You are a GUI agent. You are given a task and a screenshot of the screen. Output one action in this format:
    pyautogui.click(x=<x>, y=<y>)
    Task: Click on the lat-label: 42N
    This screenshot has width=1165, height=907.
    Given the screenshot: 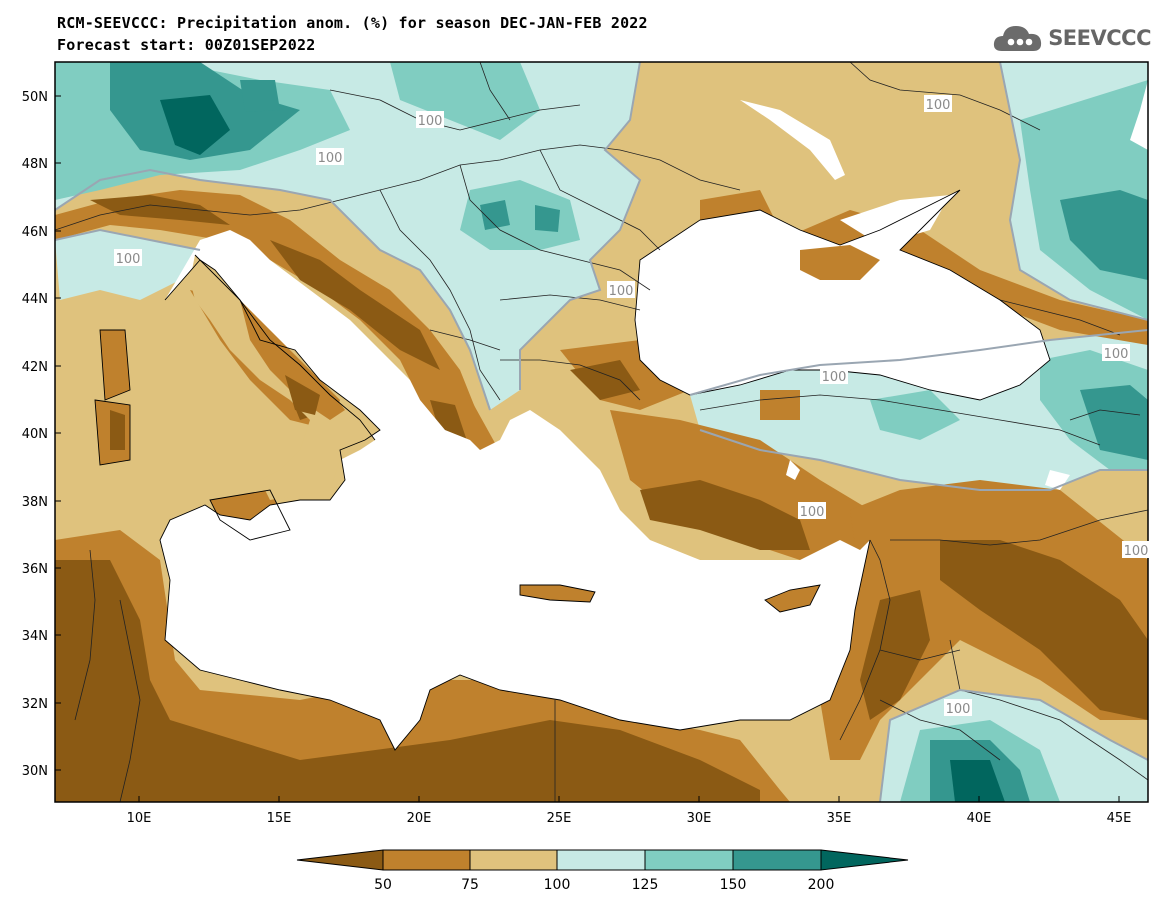 What is the action you would take?
    pyautogui.click(x=35, y=367)
    